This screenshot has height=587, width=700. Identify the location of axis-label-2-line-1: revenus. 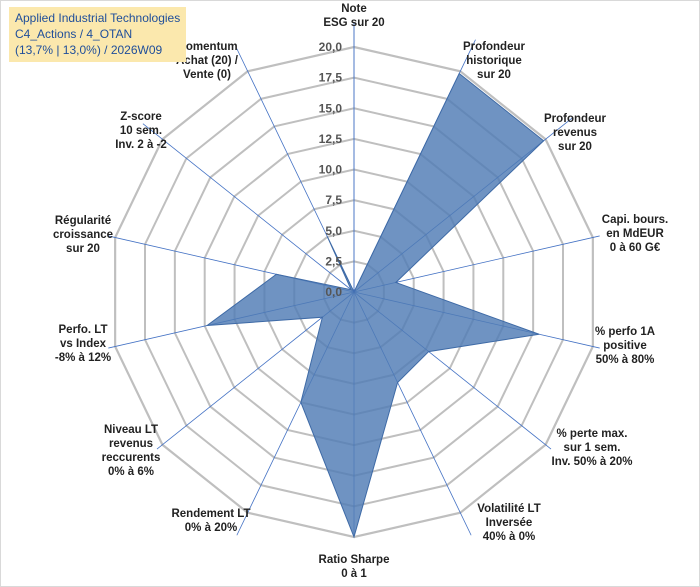
(575, 133).